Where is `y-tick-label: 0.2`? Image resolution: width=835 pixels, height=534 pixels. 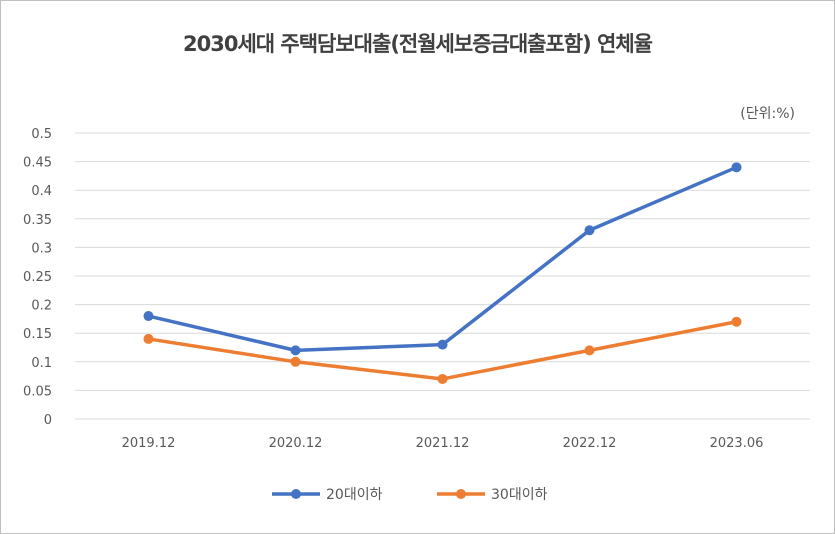
y-tick-label: 0.2 is located at coordinates (41, 306).